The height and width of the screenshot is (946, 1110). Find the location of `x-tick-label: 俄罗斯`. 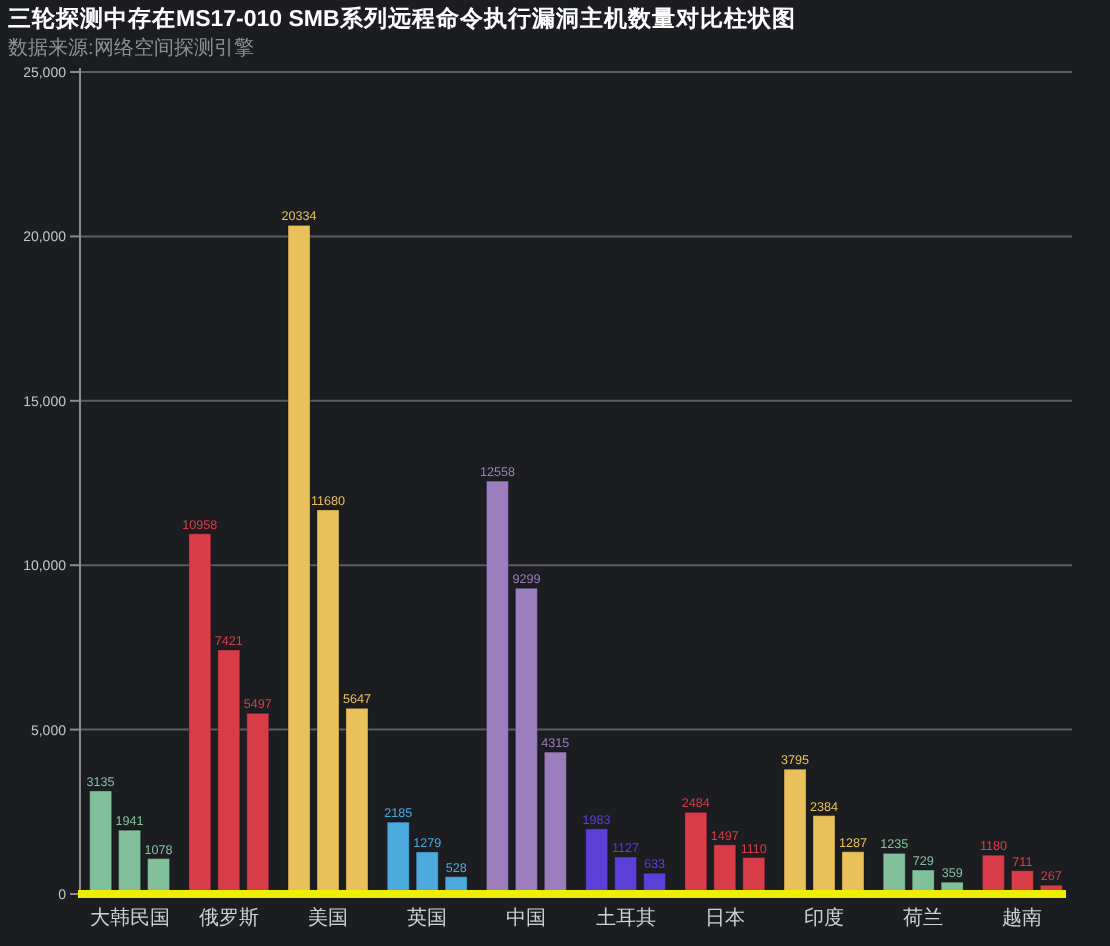

x-tick-label: 俄罗斯 is located at coordinates (228, 919).